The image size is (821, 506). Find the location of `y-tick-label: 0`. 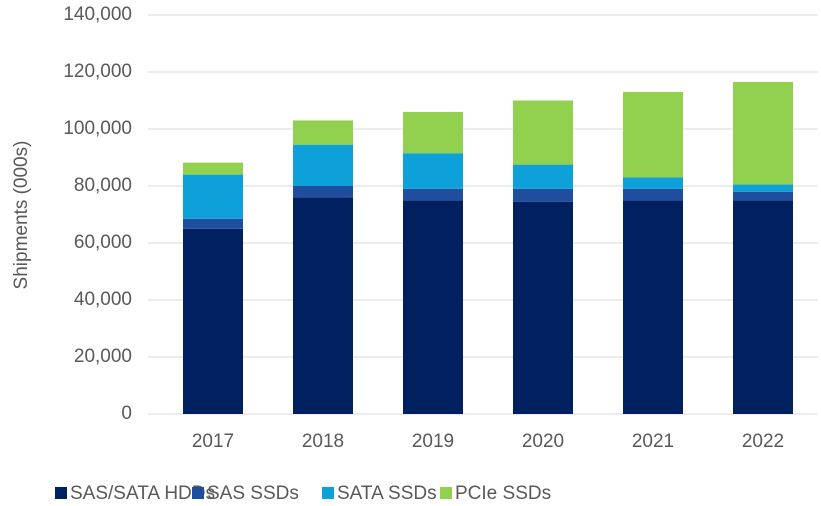

y-tick-label: 0 is located at coordinates (126, 413).